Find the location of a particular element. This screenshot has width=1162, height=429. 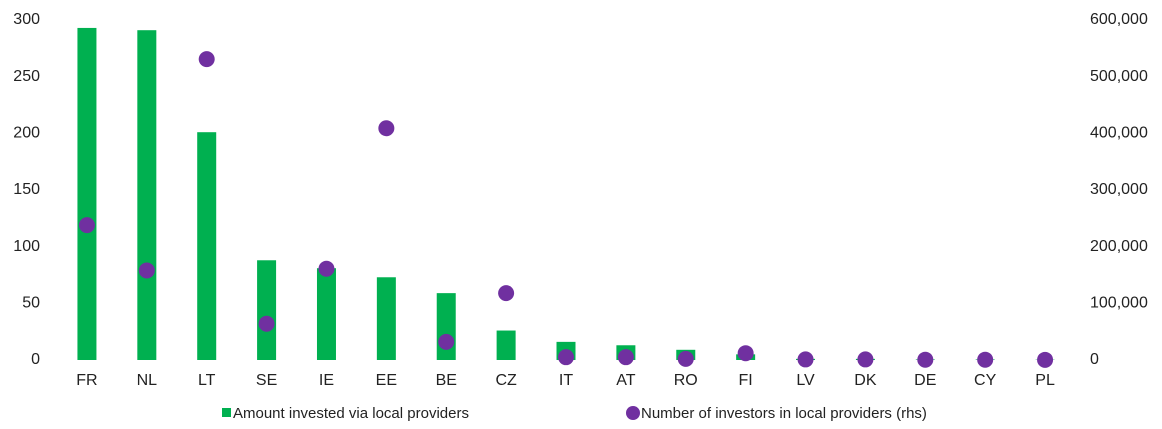

y2-tick-label: 400,000 is located at coordinates (1119, 133).